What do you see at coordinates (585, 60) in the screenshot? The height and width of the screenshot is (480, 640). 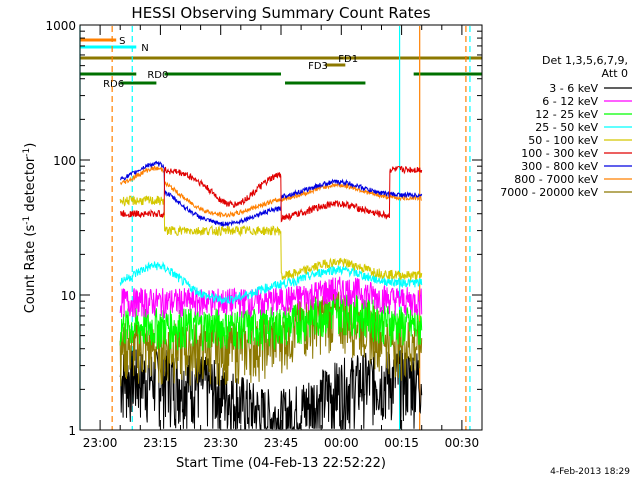 I see `legend-header: Det 1,3,5,6,7,9,` at bounding box center [585, 60].